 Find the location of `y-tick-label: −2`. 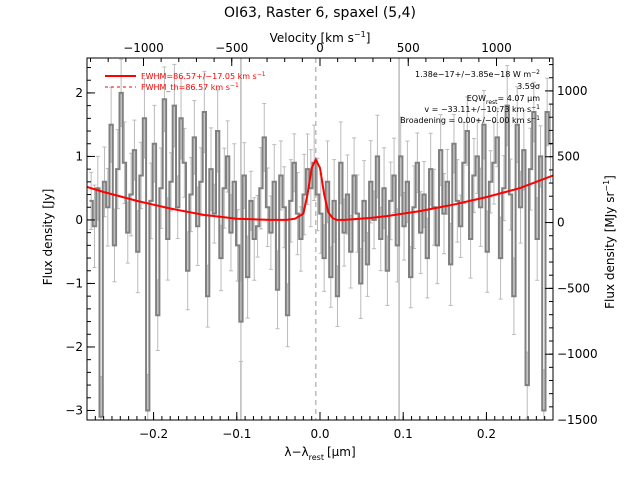

y-tick-label: −2 is located at coordinates (74, 347).